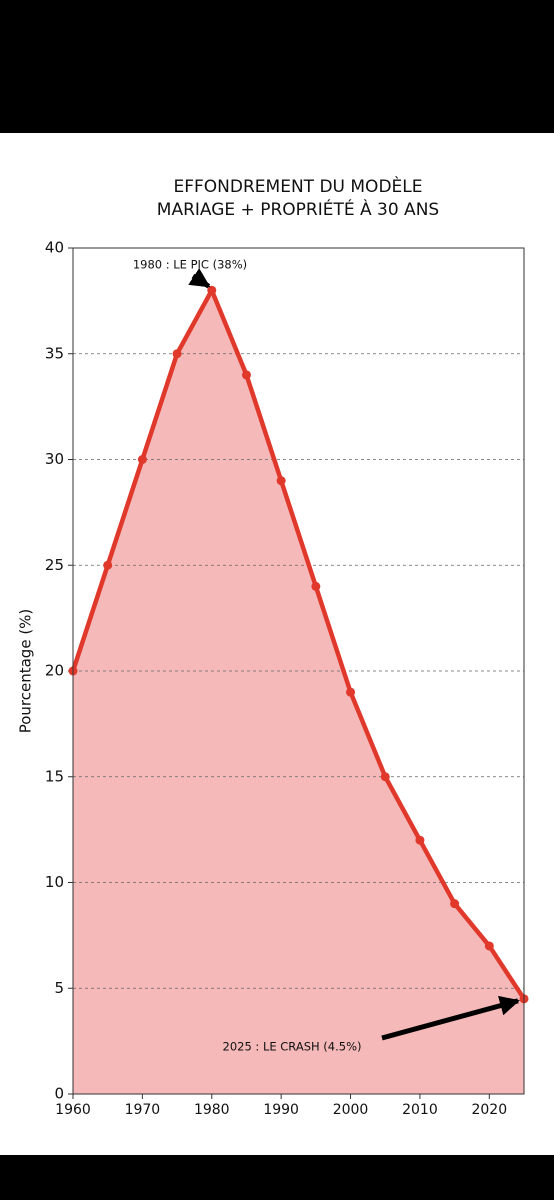  What do you see at coordinates (292, 1047) in the screenshot?
I see `annotation: 2025 : LE CRASH (4.5%)` at bounding box center [292, 1047].